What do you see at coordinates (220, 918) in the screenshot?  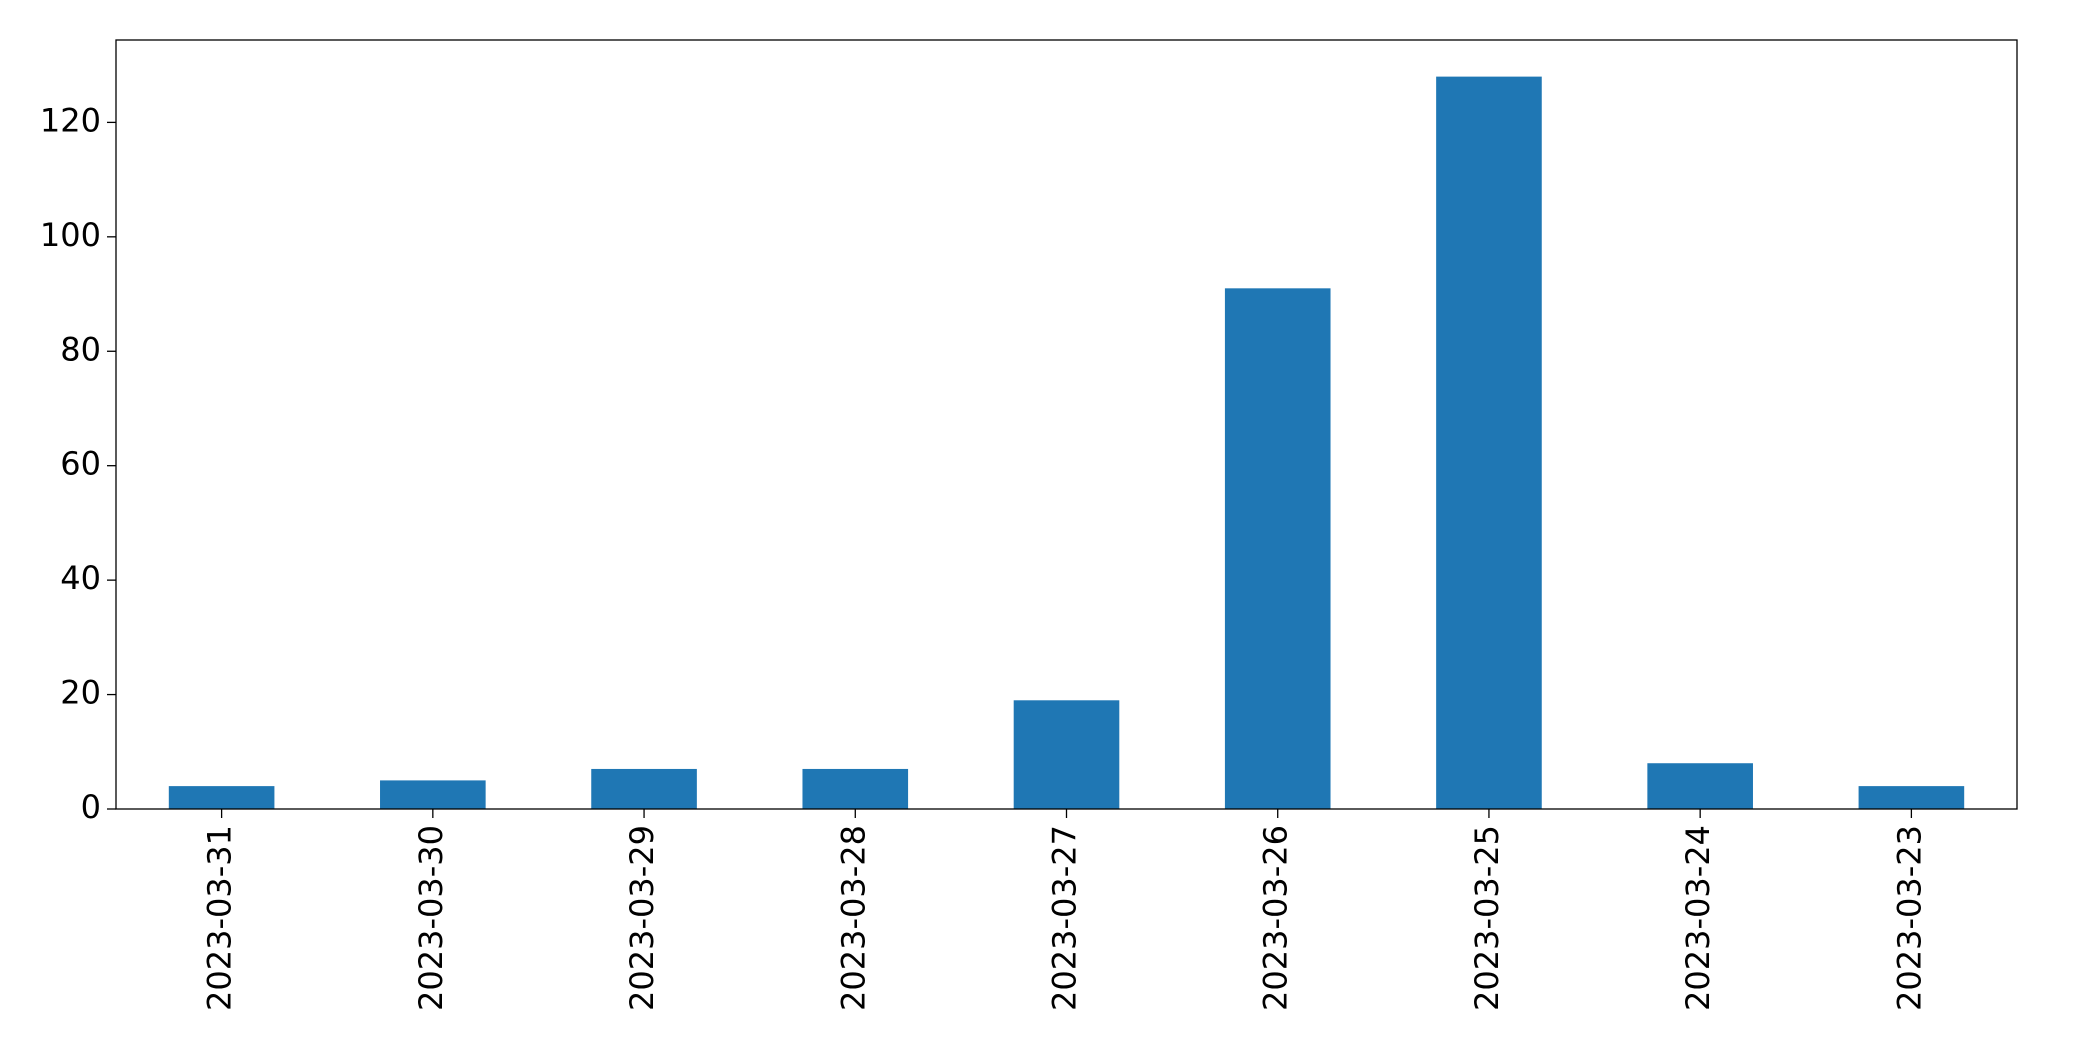 I see `x-tick-label: 2023-03-31` at bounding box center [220, 918].